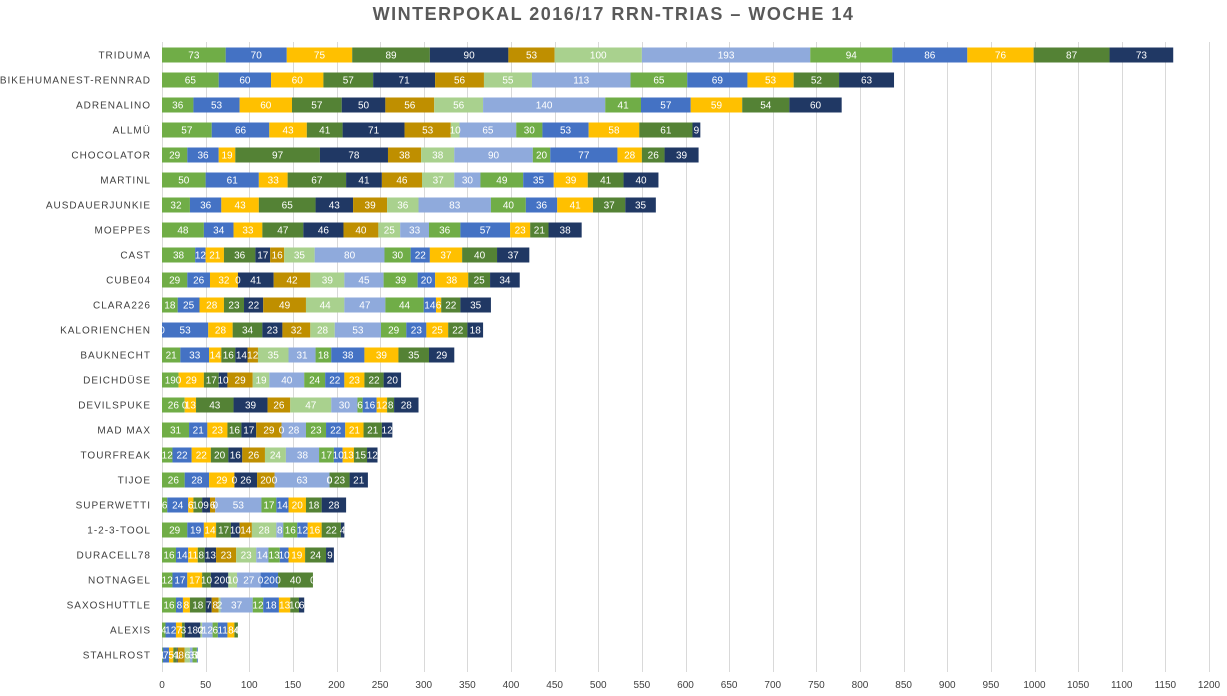  I want to click on data-label: 56, so click(460, 81).